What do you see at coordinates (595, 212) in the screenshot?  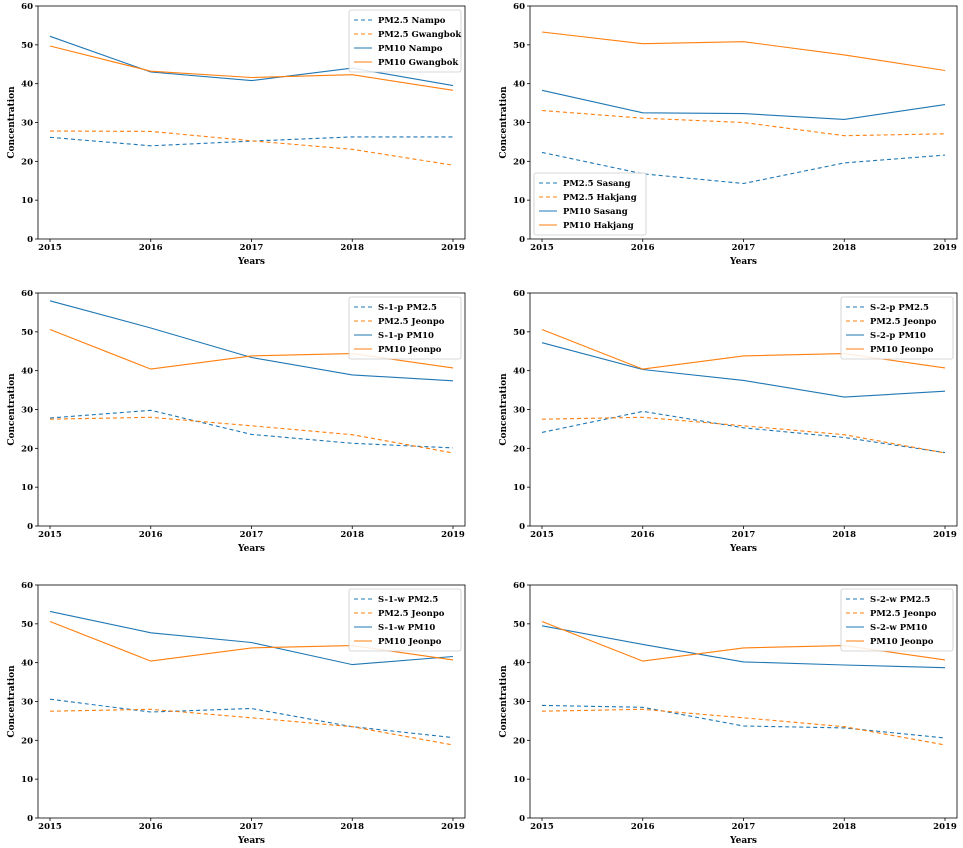 I see `legend-label: PM10 Sasang` at bounding box center [595, 212].